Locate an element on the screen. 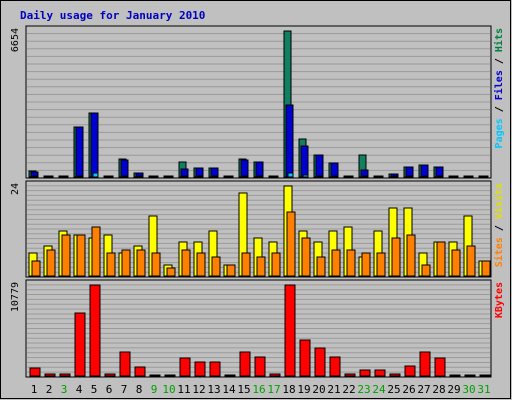  x-tick-label-day-29: 29 is located at coordinates (453, 389).